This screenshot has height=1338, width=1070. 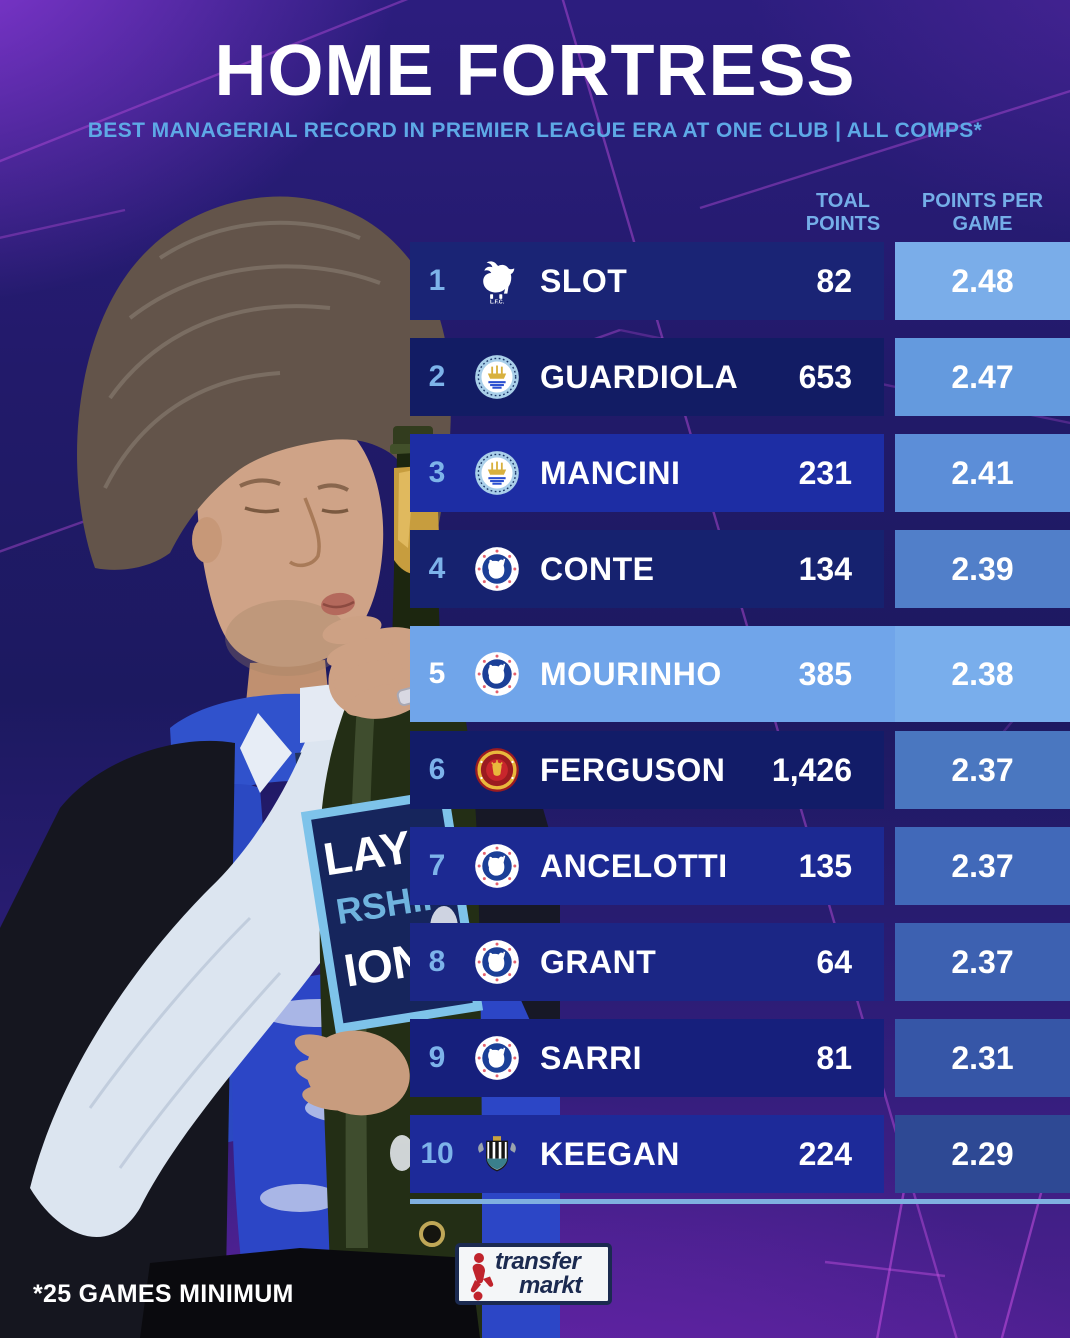 I want to click on ppg-cell: 2.31, so click(x=982, y=1058).